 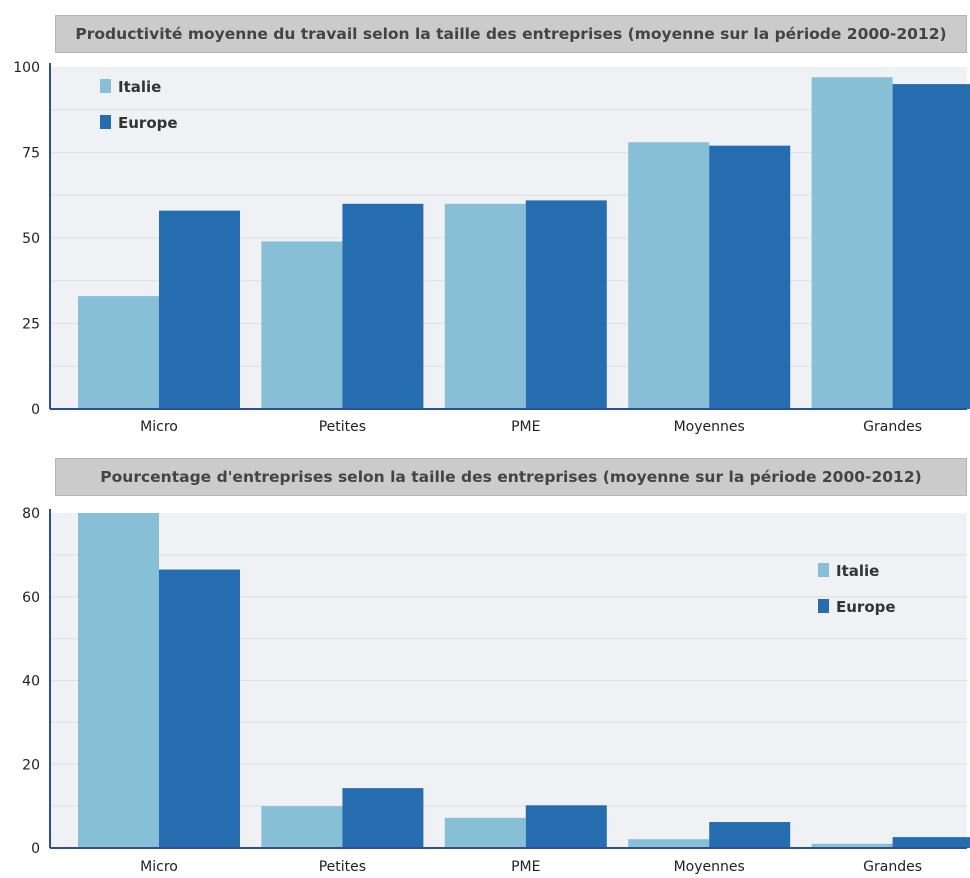 What do you see at coordinates (31, 154) in the screenshot?
I see `y-tick-label: 75` at bounding box center [31, 154].